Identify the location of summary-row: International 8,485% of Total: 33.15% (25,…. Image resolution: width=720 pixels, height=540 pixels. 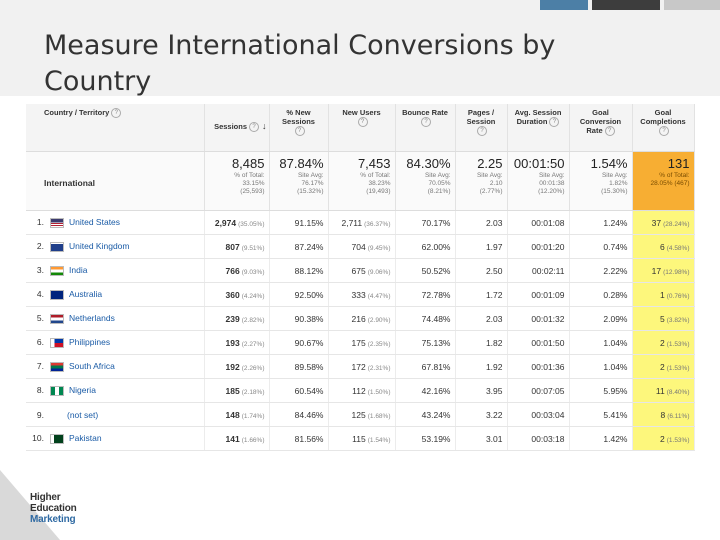
(360, 181).